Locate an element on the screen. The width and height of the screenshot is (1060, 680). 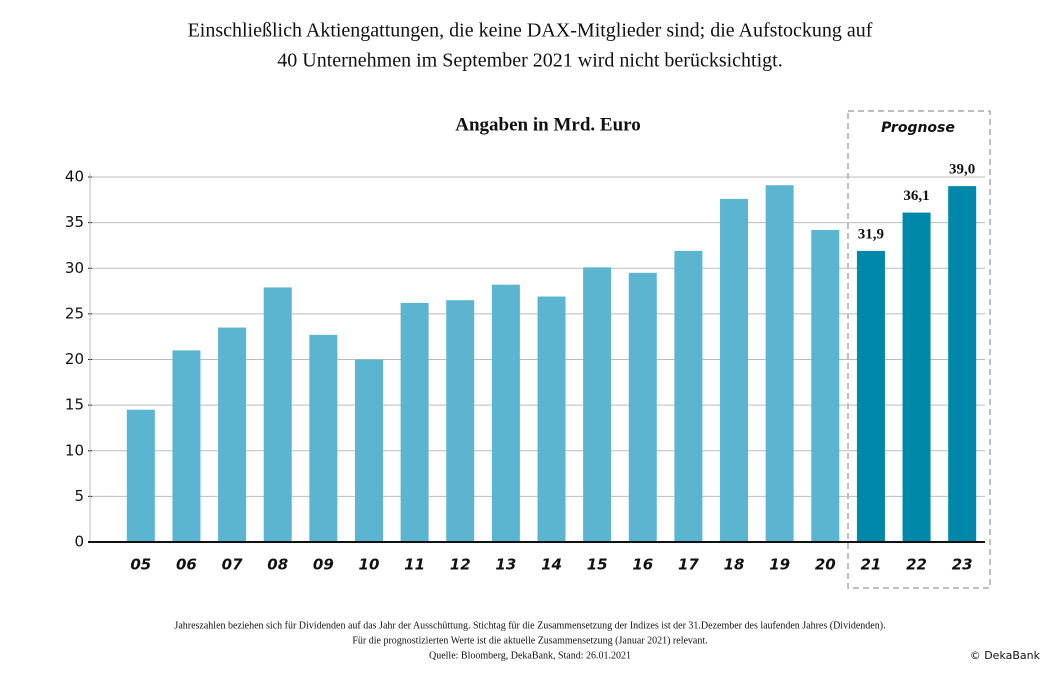
y-tick-label: 10 is located at coordinates (74, 450).